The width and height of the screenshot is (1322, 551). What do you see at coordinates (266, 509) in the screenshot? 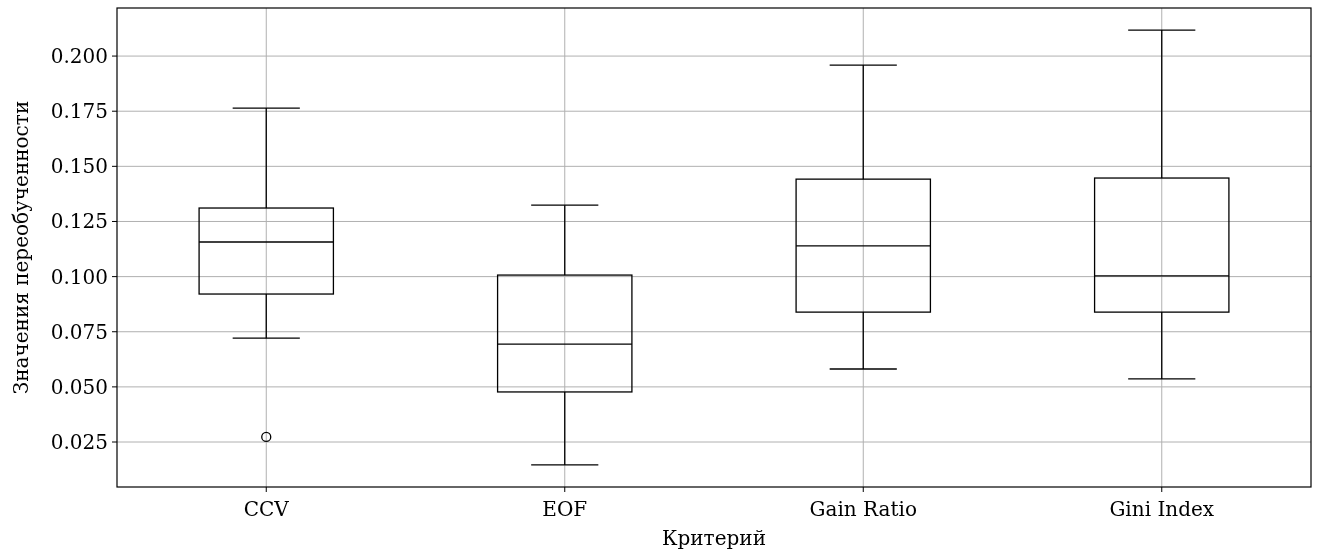
I see `x-tick-label: CCV` at bounding box center [266, 509].